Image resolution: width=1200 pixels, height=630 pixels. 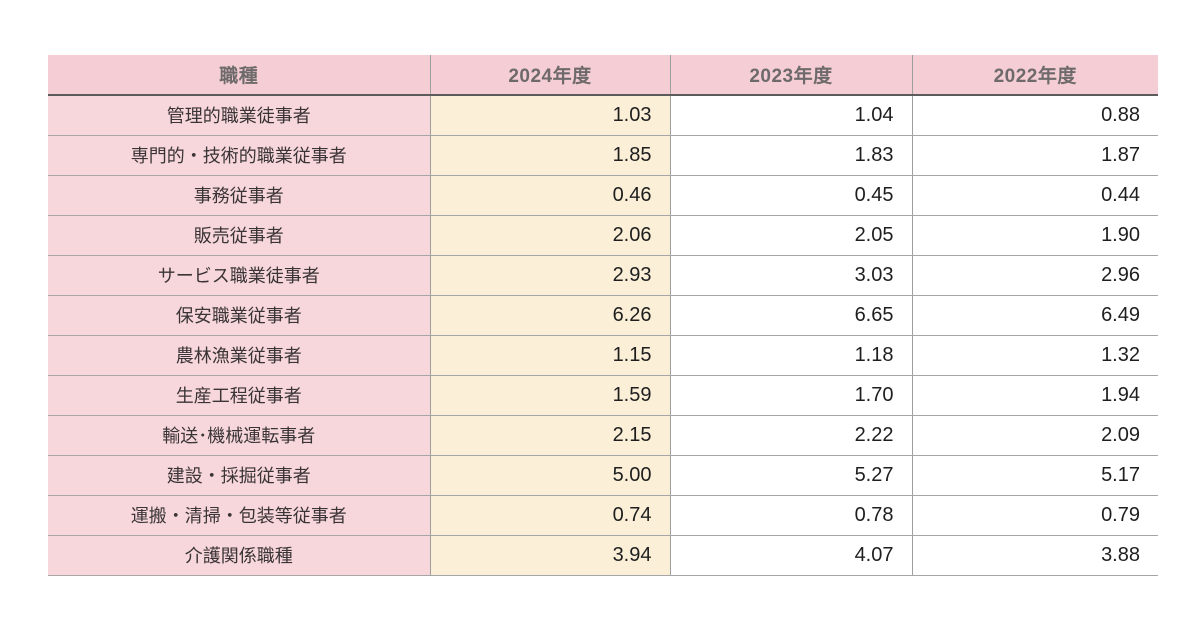 I want to click on value-2023-cell: 1.83, so click(x=790, y=155).